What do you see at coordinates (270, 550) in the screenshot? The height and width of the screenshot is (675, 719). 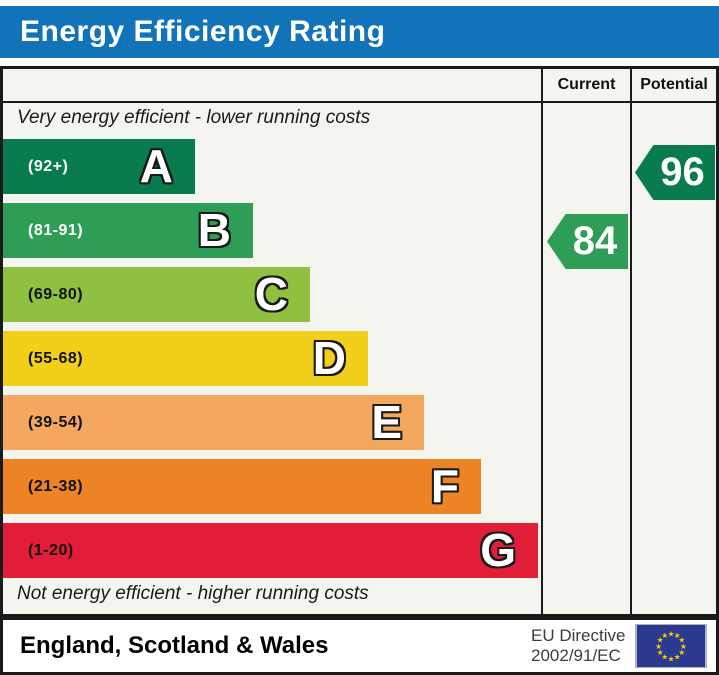 I see `band-row-g: (1-20) G` at bounding box center [270, 550].